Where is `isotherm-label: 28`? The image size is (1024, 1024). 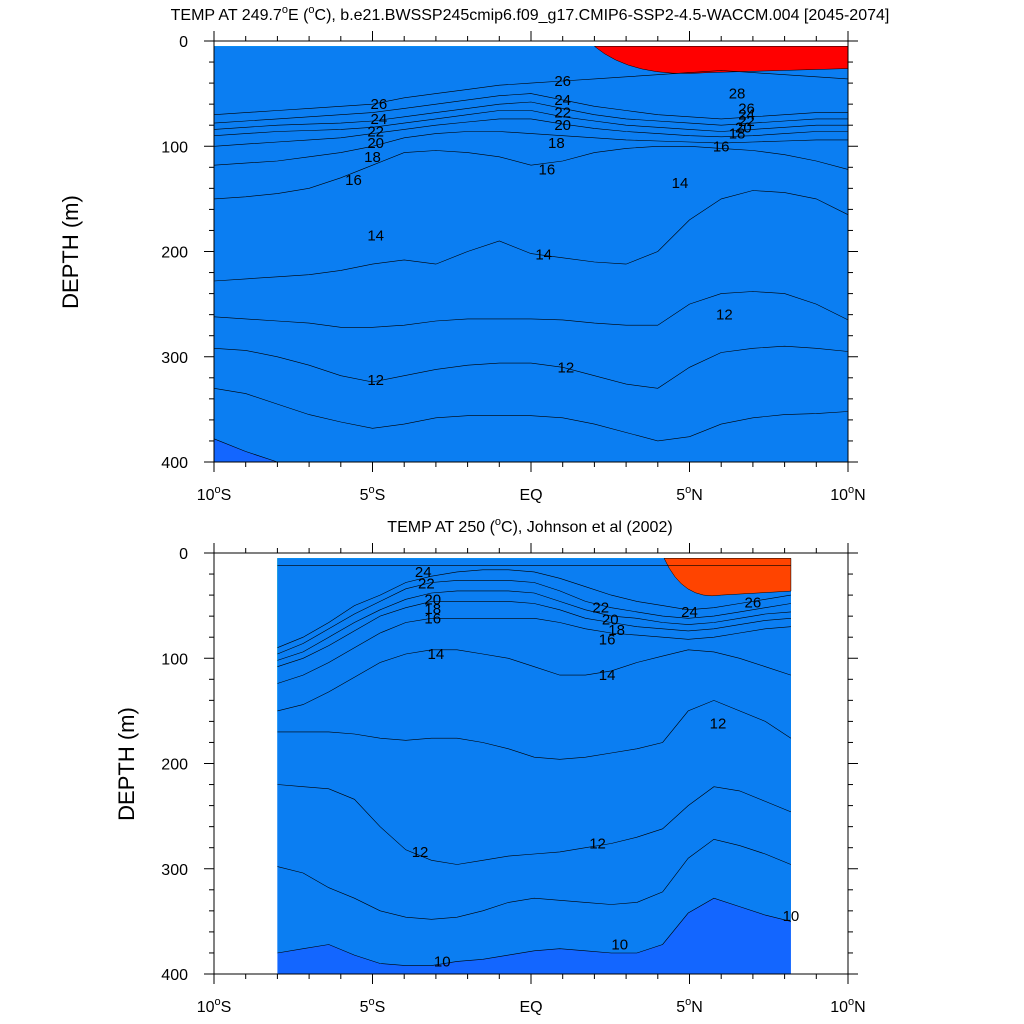 isotherm-label: 28 is located at coordinates (737, 94).